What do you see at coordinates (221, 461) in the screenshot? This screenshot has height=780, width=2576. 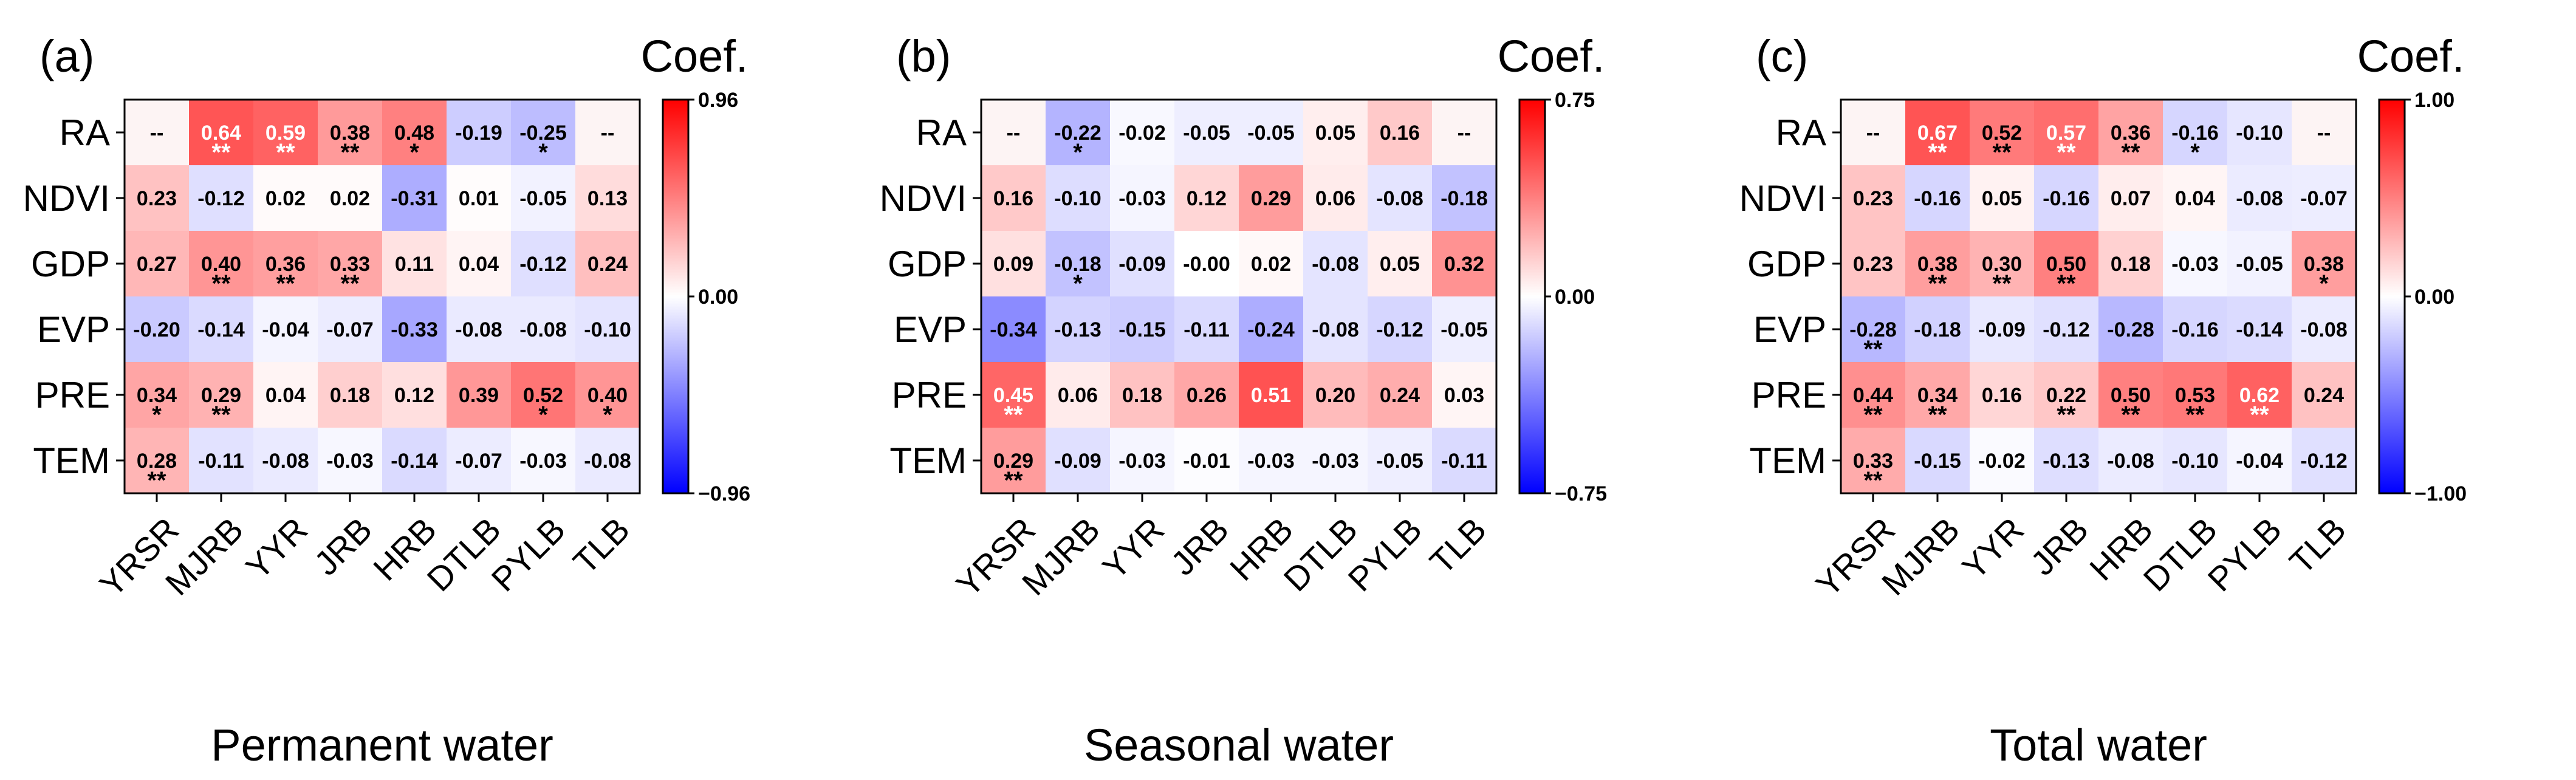 I see `cell-value: -0.11` at bounding box center [221, 461].